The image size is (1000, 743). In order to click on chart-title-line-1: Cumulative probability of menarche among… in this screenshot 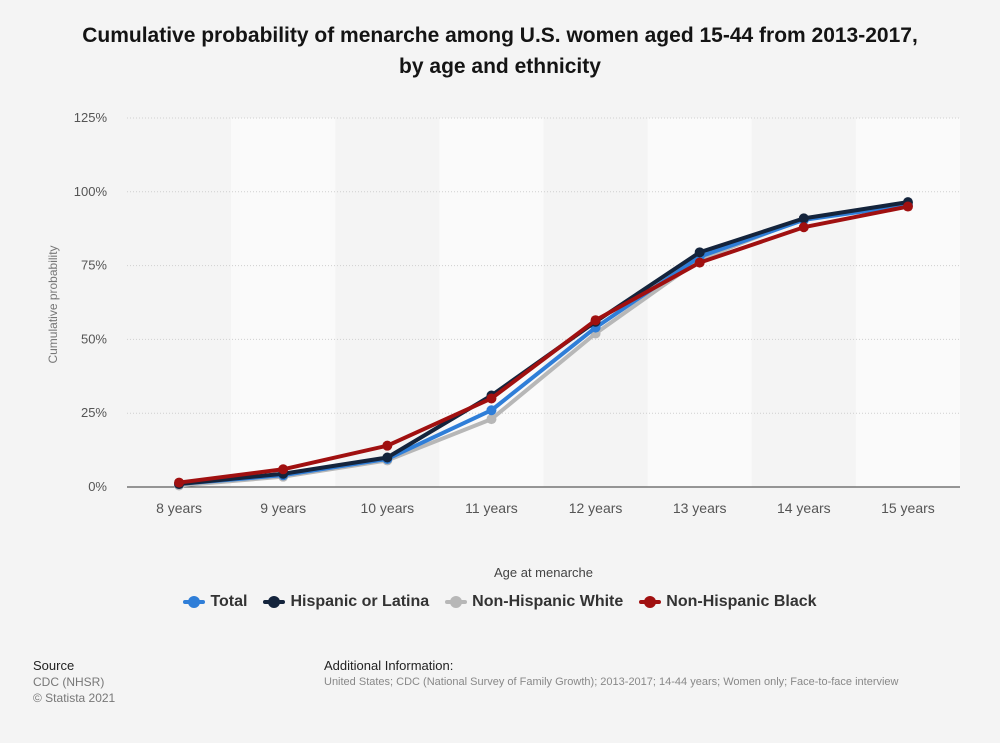, I will do `click(500, 35)`.